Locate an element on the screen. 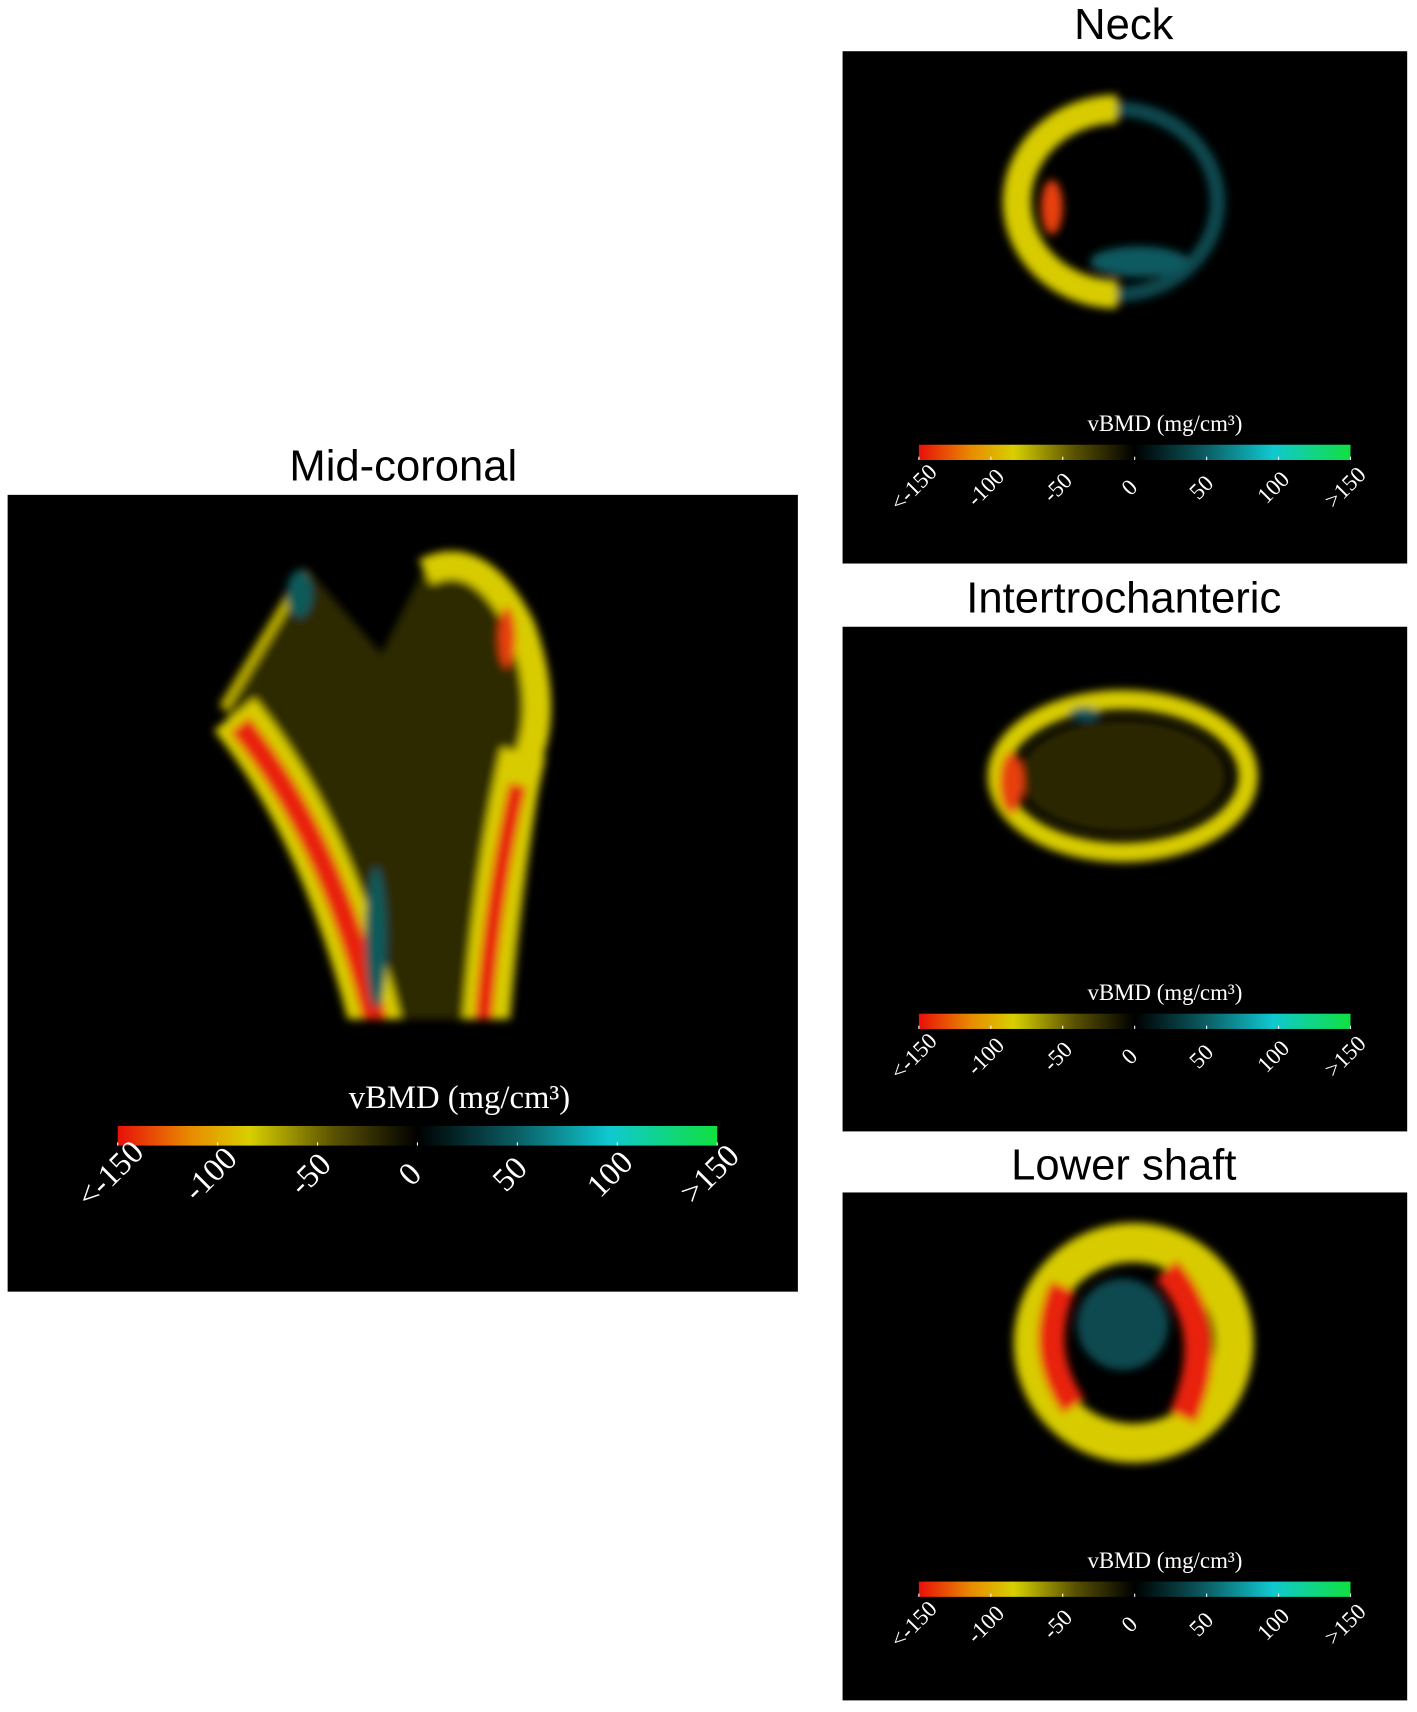 The image size is (1417, 1712). panel-title: Intertrochanteric is located at coordinates (1123, 599).